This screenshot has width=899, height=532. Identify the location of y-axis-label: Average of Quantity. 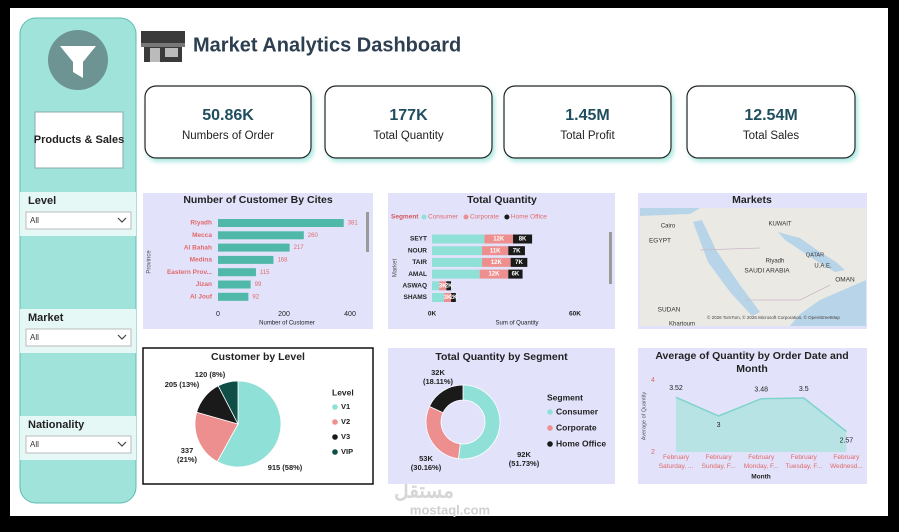
(644, 415).